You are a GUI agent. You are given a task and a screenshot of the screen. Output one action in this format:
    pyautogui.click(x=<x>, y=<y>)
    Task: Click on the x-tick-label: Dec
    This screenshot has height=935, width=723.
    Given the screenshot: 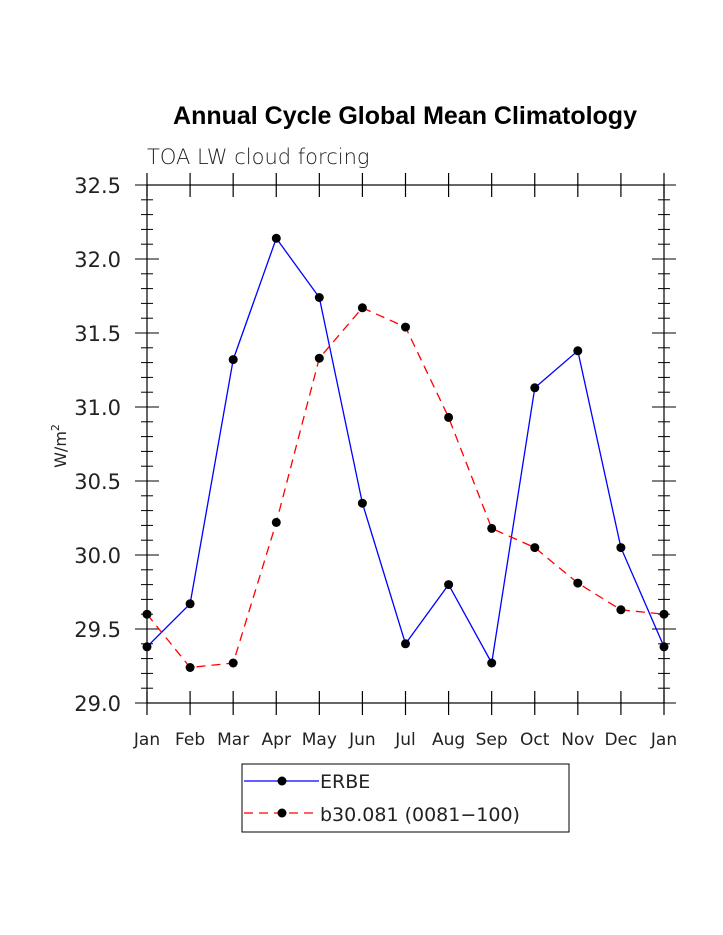 What is the action you would take?
    pyautogui.click(x=620, y=740)
    